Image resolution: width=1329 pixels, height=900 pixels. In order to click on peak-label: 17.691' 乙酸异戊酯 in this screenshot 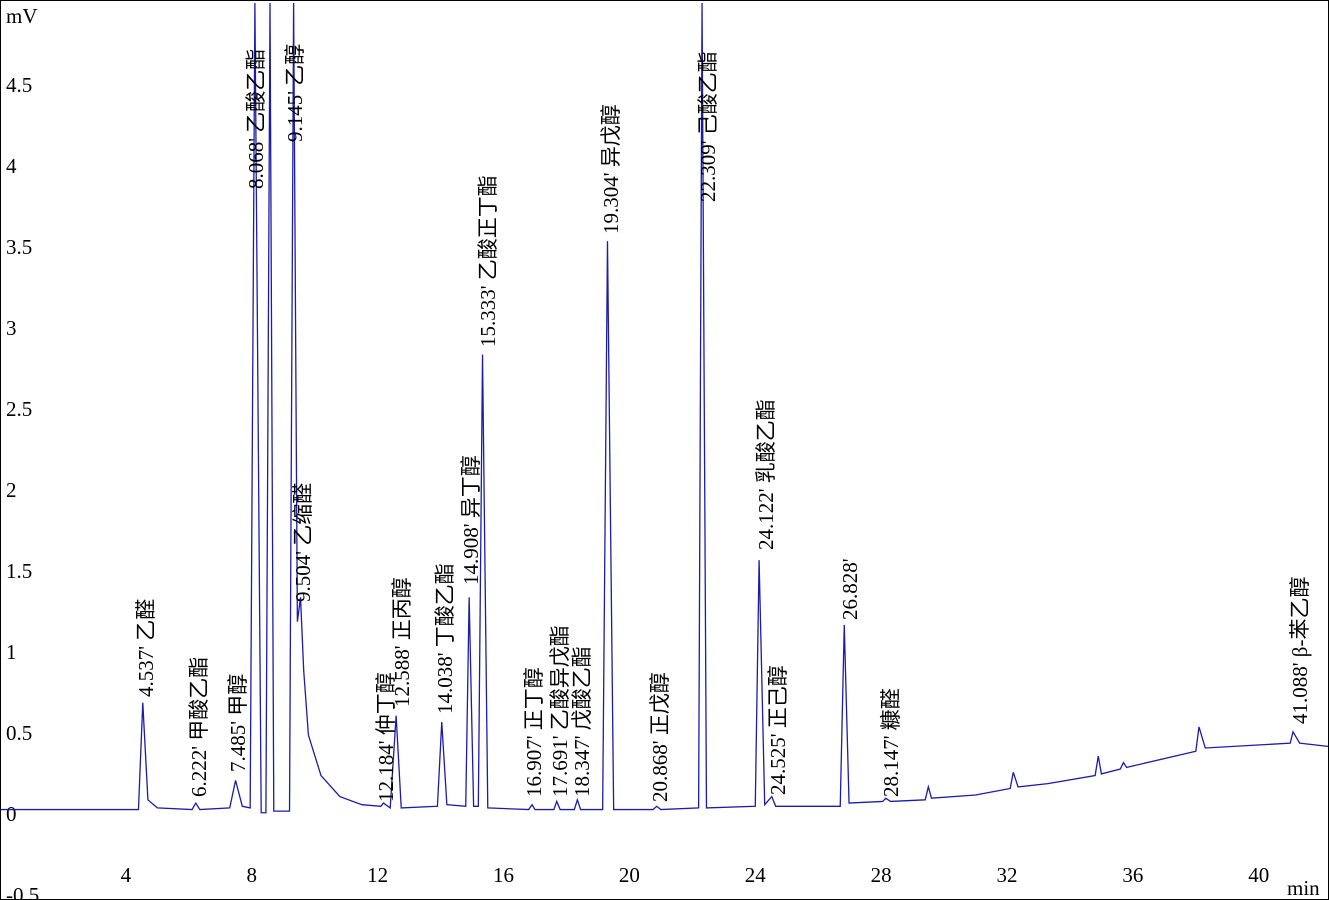, I will do `click(560, 711)`.